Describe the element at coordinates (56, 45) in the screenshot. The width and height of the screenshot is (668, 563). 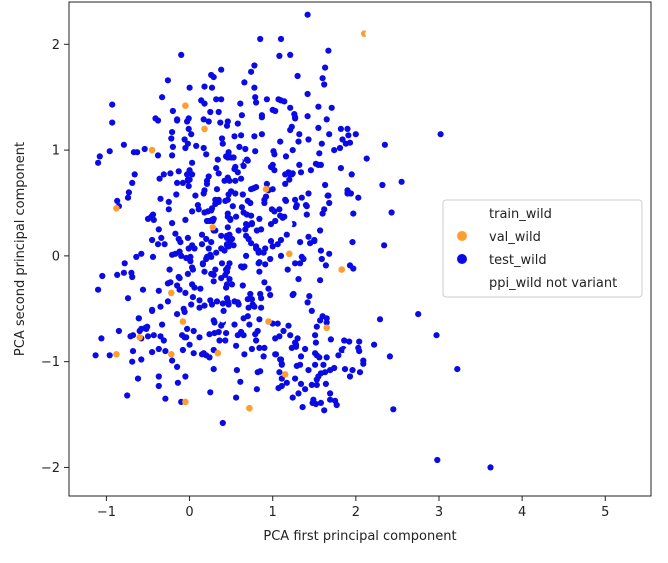
I see `y-tick-label: 2` at that location.